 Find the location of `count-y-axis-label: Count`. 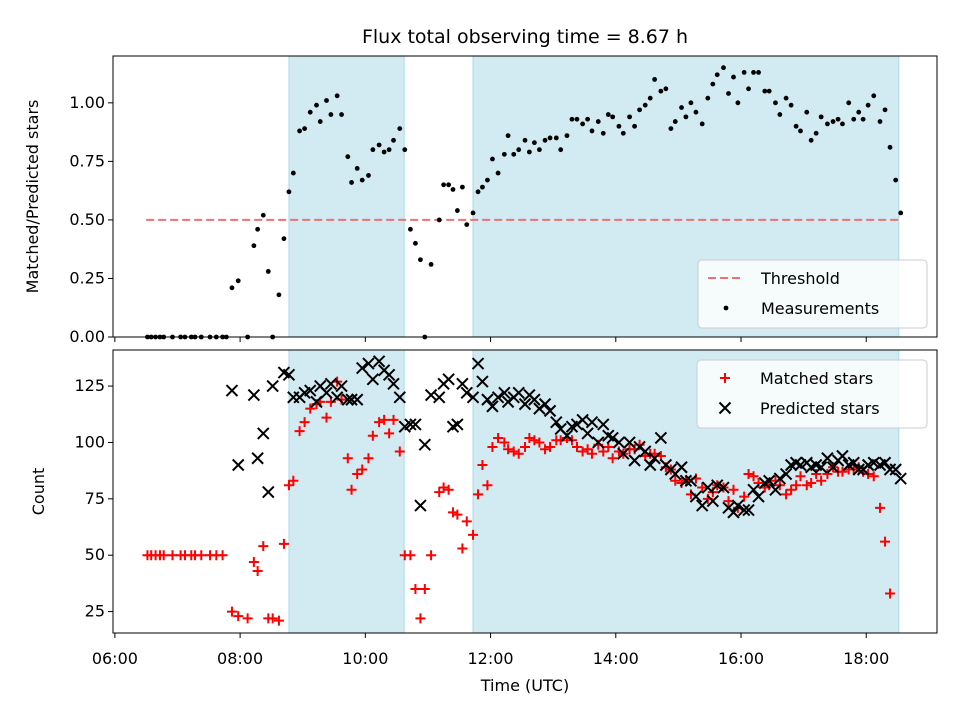

count-y-axis-label: Count is located at coordinates (38, 492).